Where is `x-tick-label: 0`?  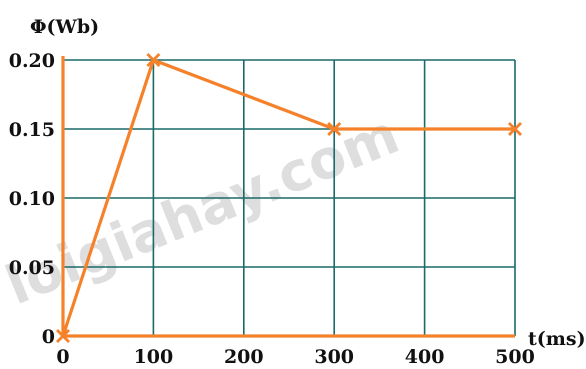
x-tick-label: 0 is located at coordinates (62, 355).